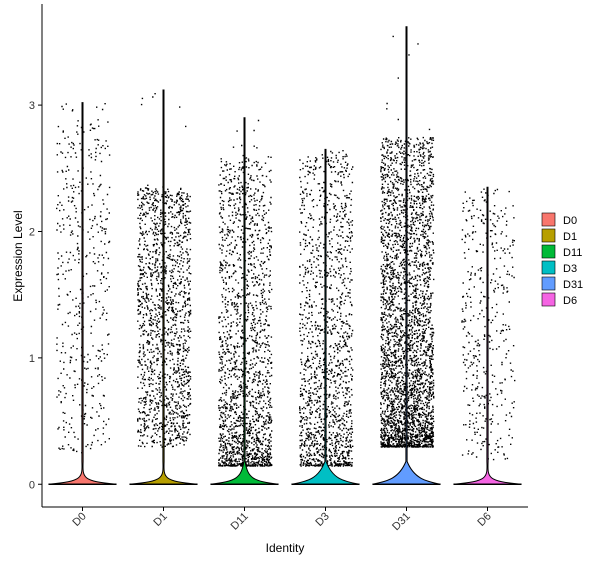 This screenshot has width=600, height=568. What do you see at coordinates (32, 359) in the screenshot?
I see `y-tick-label: 1` at bounding box center [32, 359].